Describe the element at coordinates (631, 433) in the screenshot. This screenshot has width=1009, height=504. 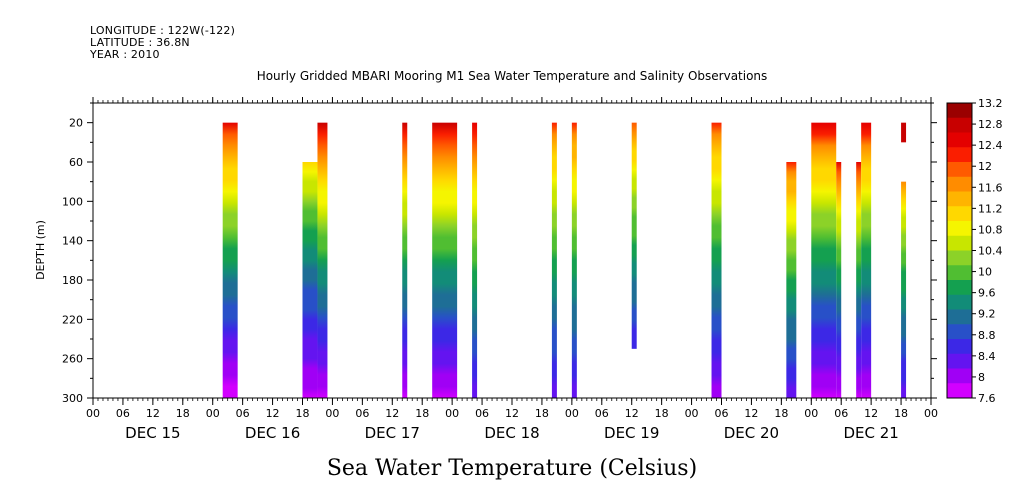
I see `x-day-label: DEC 19` at that location.